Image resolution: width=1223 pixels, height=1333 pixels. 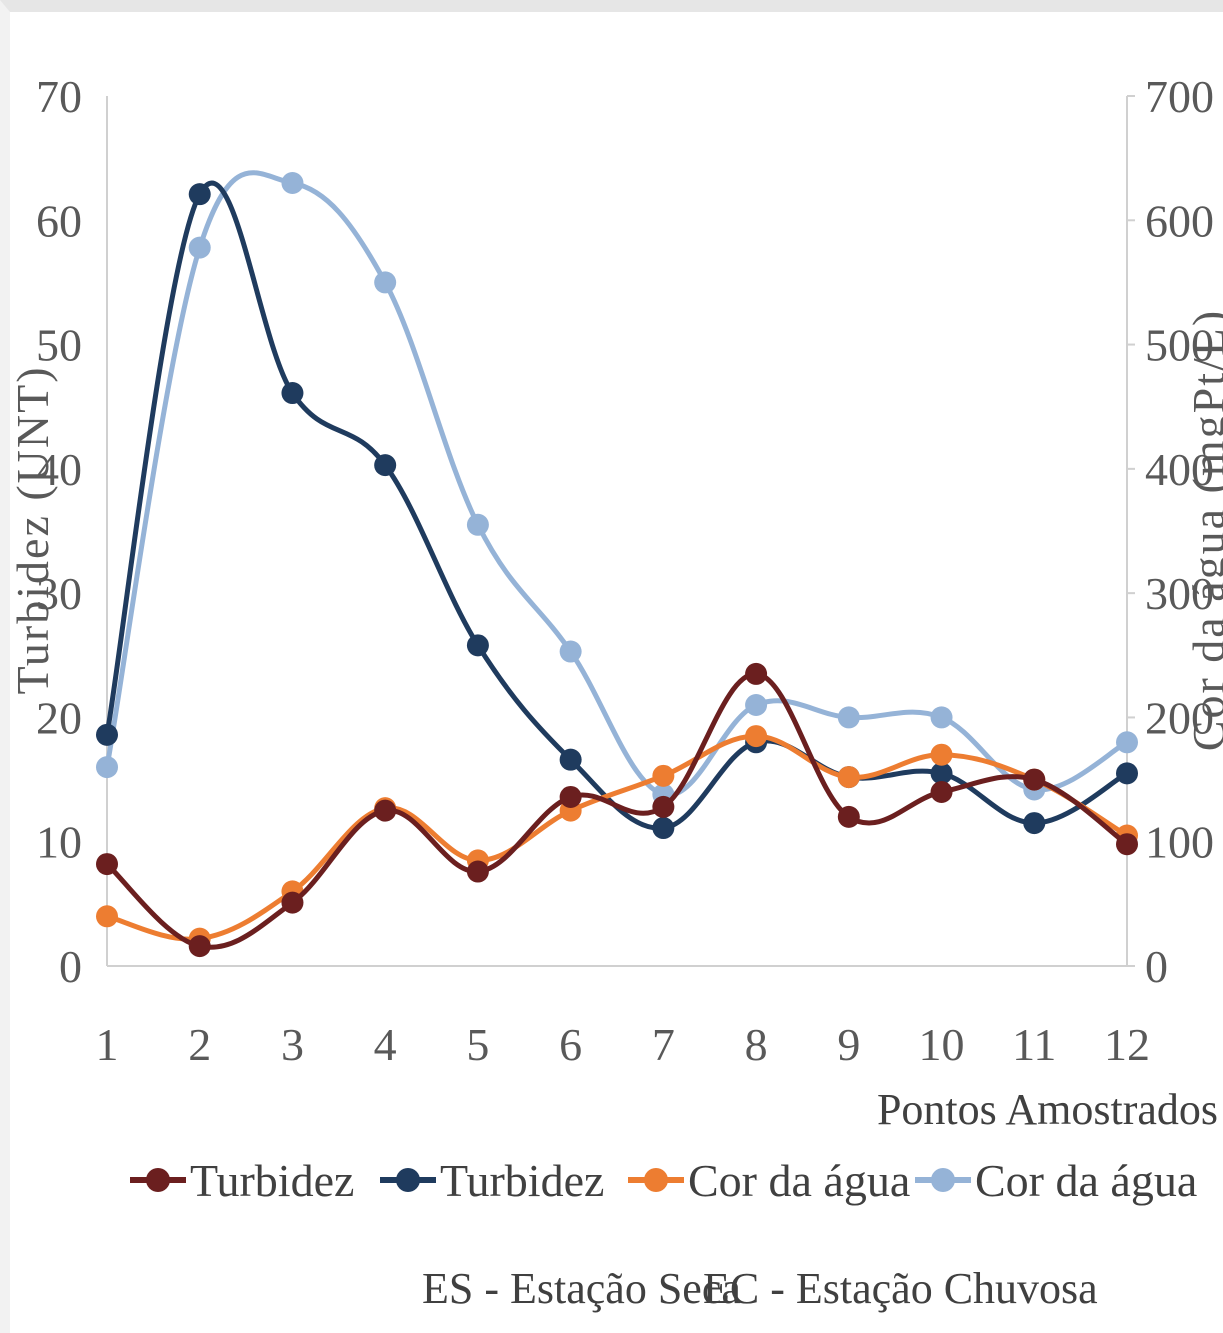 I want to click on left-axis-title: Turbidez (UNT), so click(x=32, y=529).